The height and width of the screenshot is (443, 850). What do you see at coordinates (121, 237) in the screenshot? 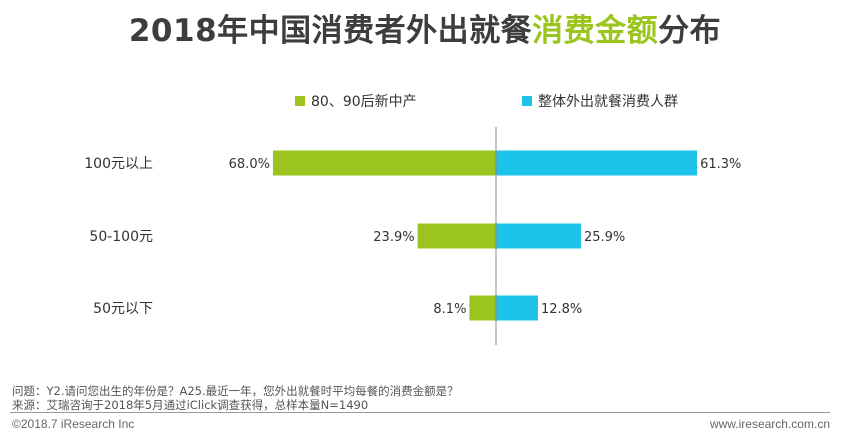
I see `category-label: 50-100元` at bounding box center [121, 237].